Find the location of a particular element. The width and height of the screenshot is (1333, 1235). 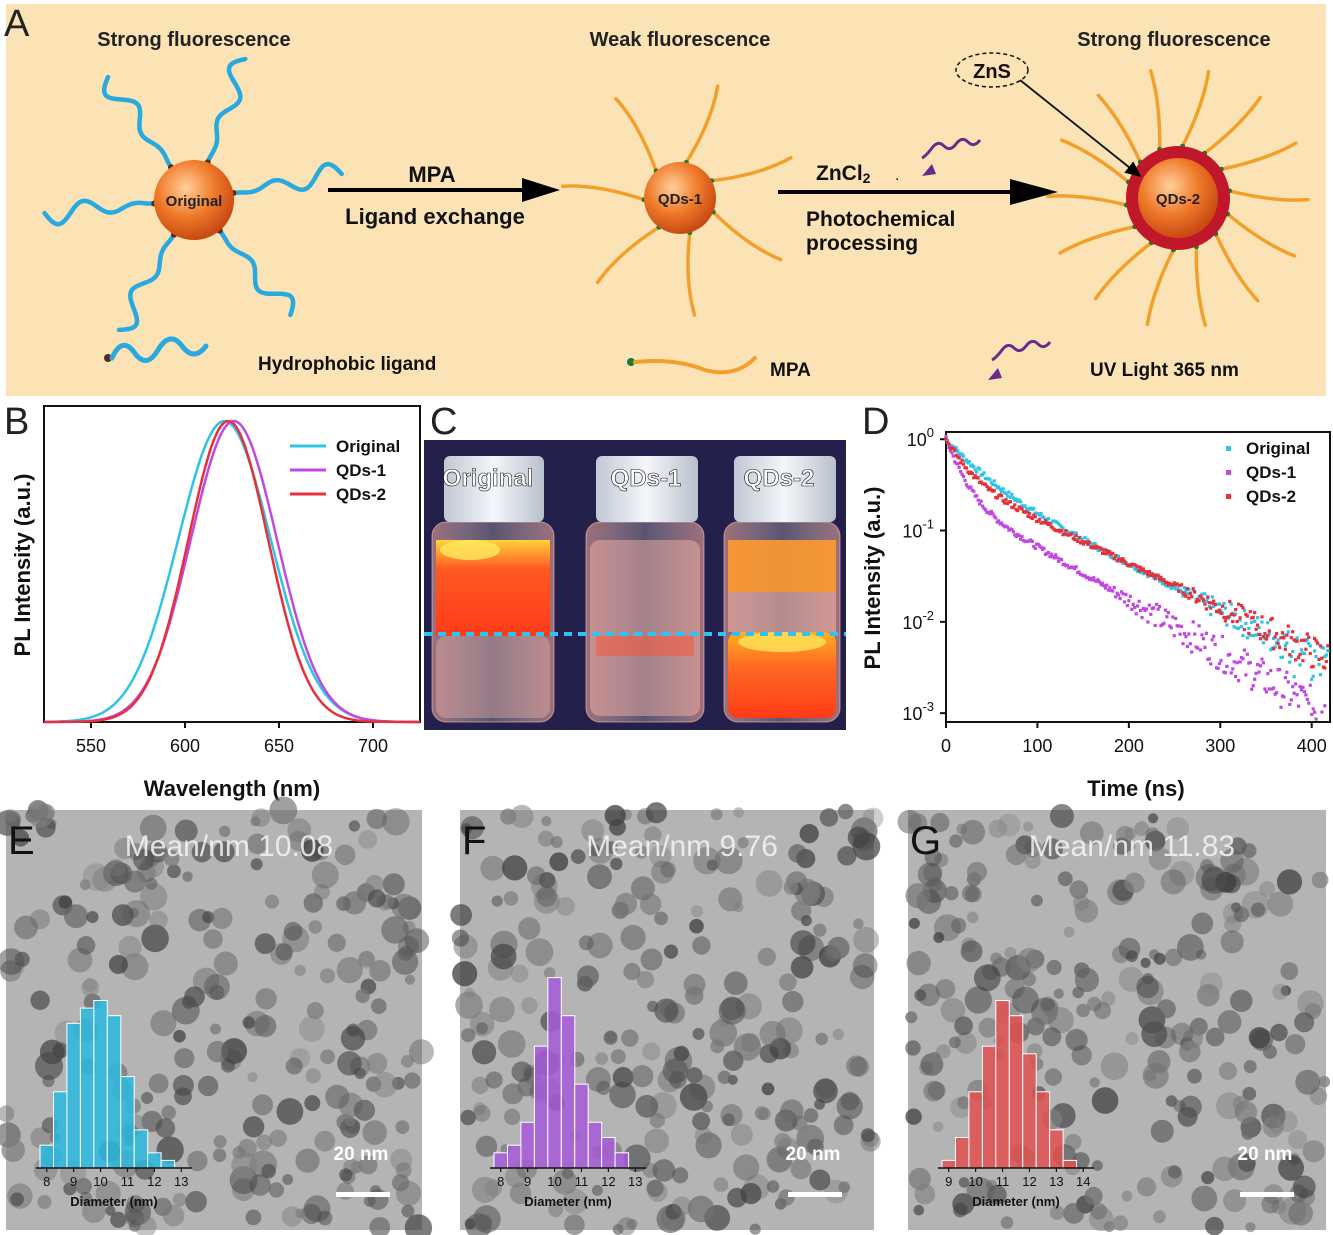

panel-letter-b: B is located at coordinates (16, 422).